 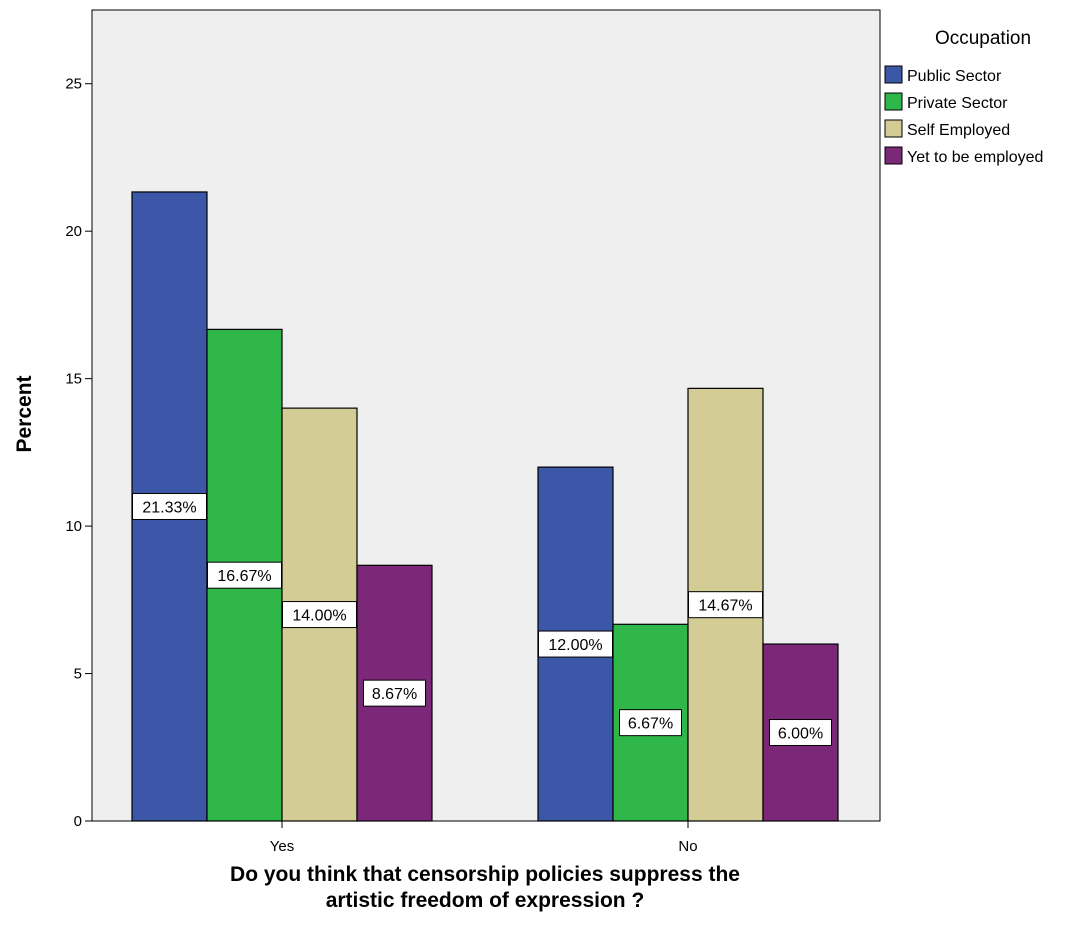 What do you see at coordinates (975, 157) in the screenshot?
I see `legend-label: Yet to be employed` at bounding box center [975, 157].